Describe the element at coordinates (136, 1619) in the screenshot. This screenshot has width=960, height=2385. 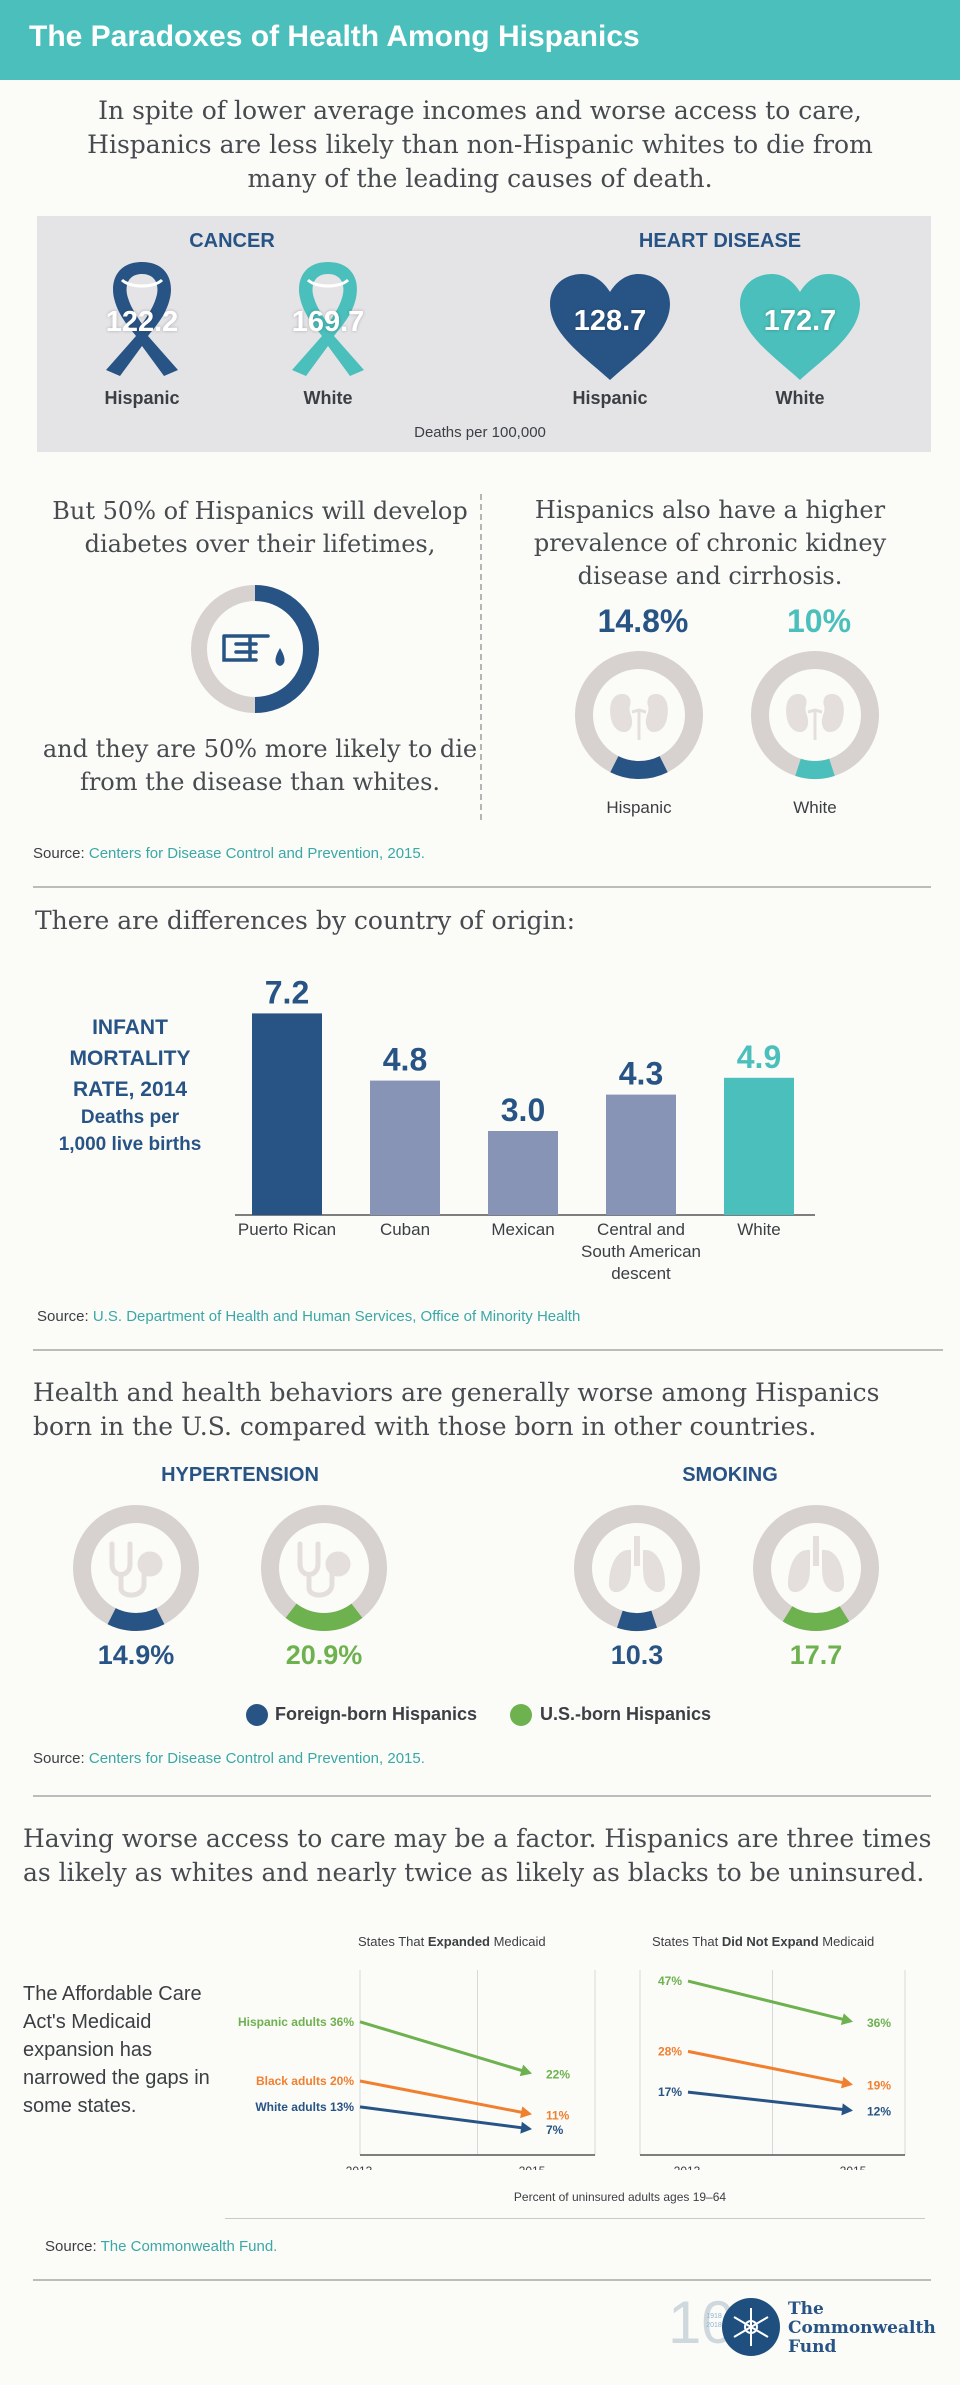
I see `hypertension-foreign-arc` at that location.